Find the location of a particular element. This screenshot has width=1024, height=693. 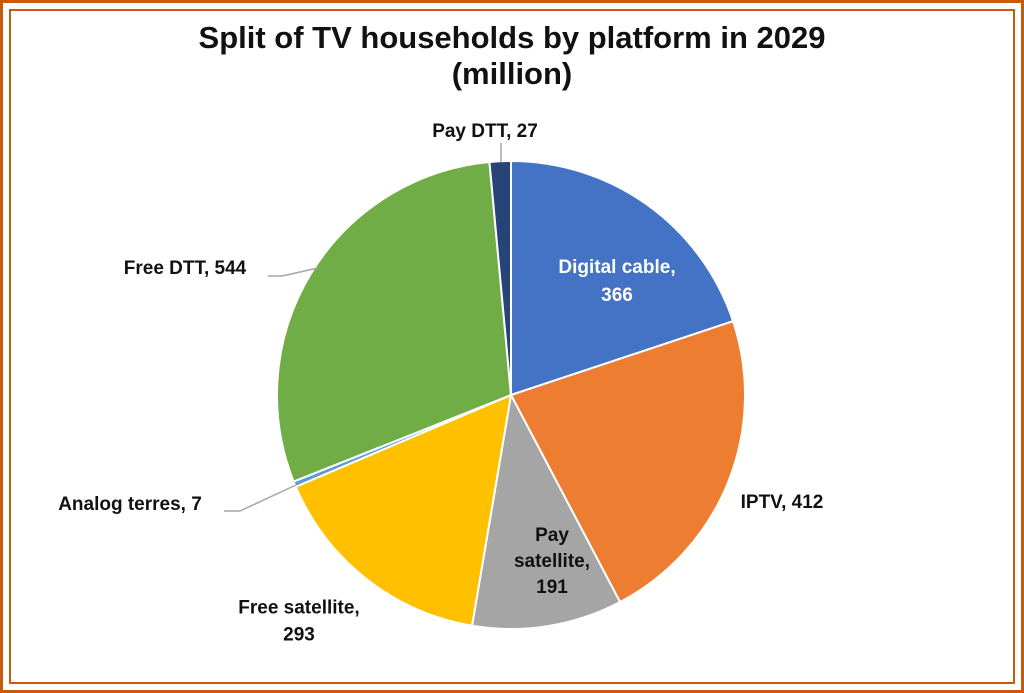

leader-lines is located at coordinates (363, 327).